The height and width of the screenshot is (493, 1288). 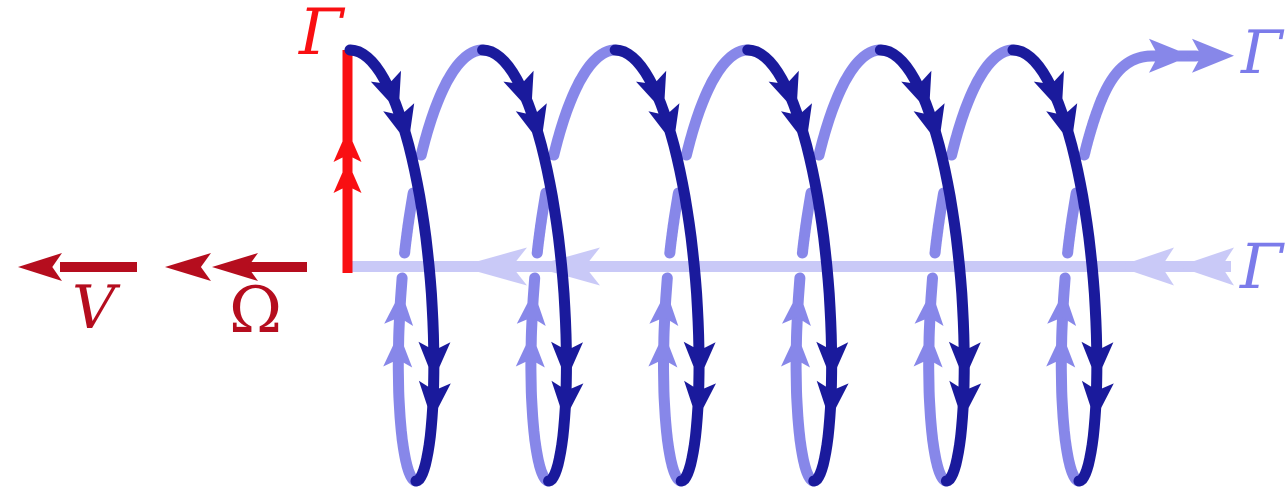 I want to click on circulation-label-root: Γ, so click(x=321, y=35).